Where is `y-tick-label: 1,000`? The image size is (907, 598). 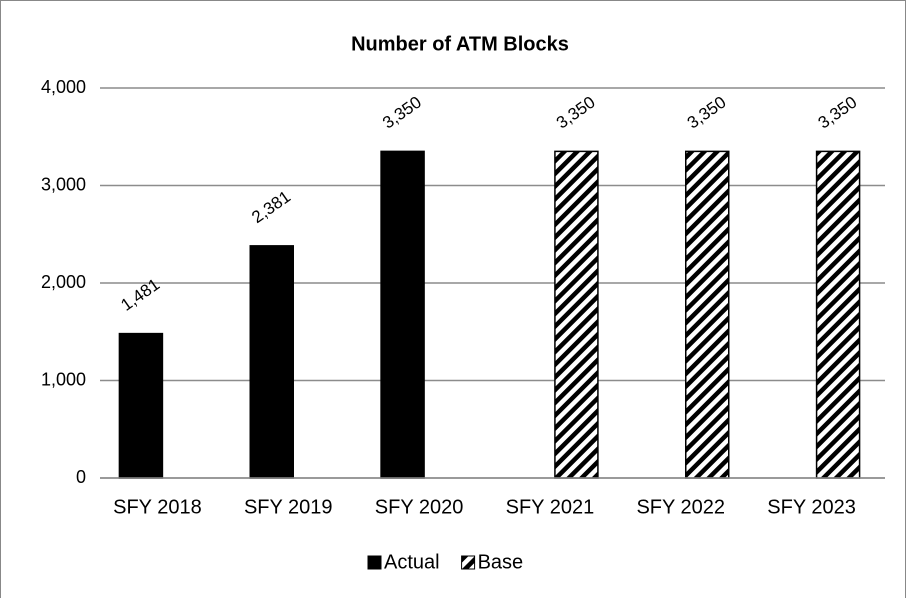 y-tick-label: 1,000 is located at coordinates (63, 379).